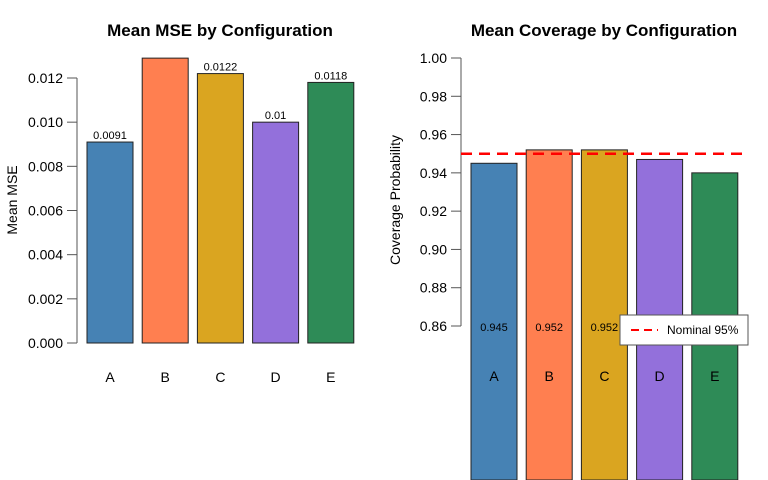  What do you see at coordinates (221, 68) in the screenshot?
I see `bar-value-label: 0.0122` at bounding box center [221, 68].